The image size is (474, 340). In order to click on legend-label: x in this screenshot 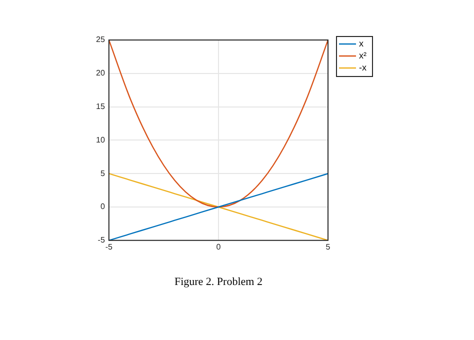, I will do `click(361, 43)`.